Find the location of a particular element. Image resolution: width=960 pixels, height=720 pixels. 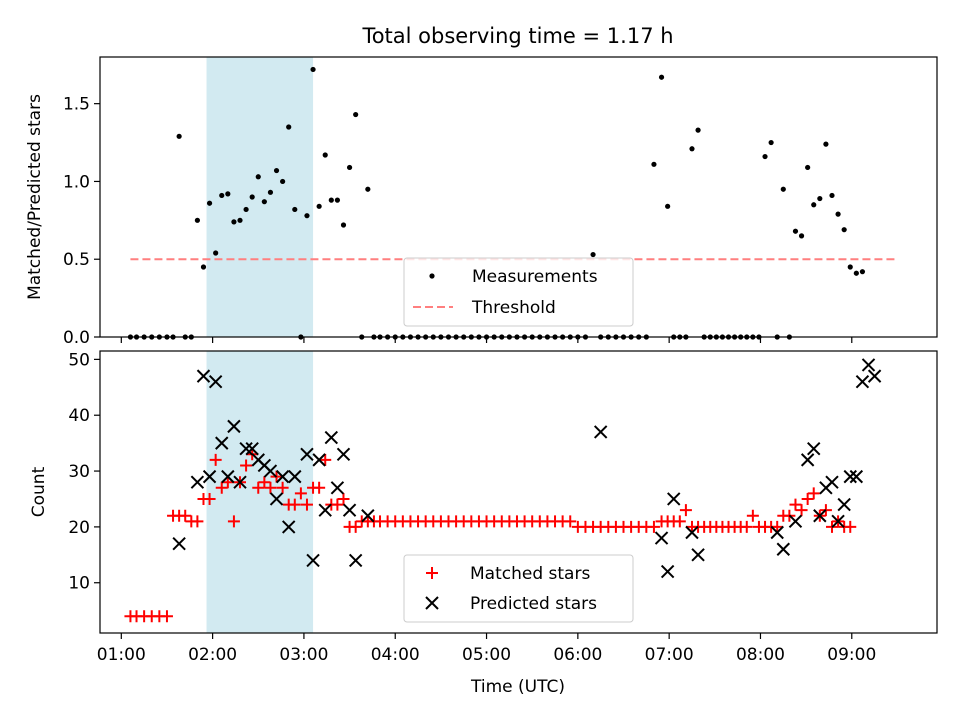

x-axis-label: Time (UTC) is located at coordinates (517, 687).